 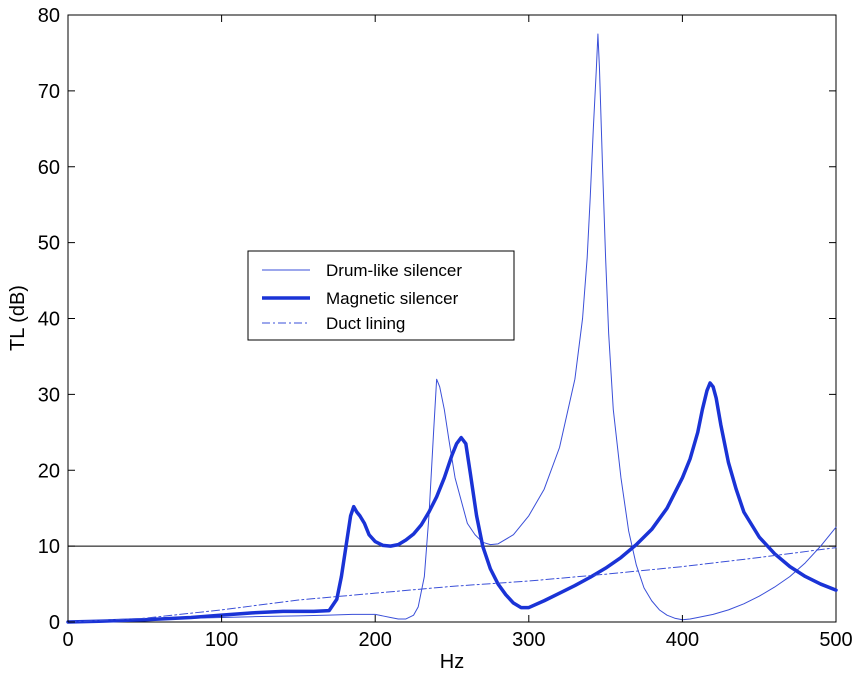 I want to click on y-tick-label: 30, so click(x=49, y=395).